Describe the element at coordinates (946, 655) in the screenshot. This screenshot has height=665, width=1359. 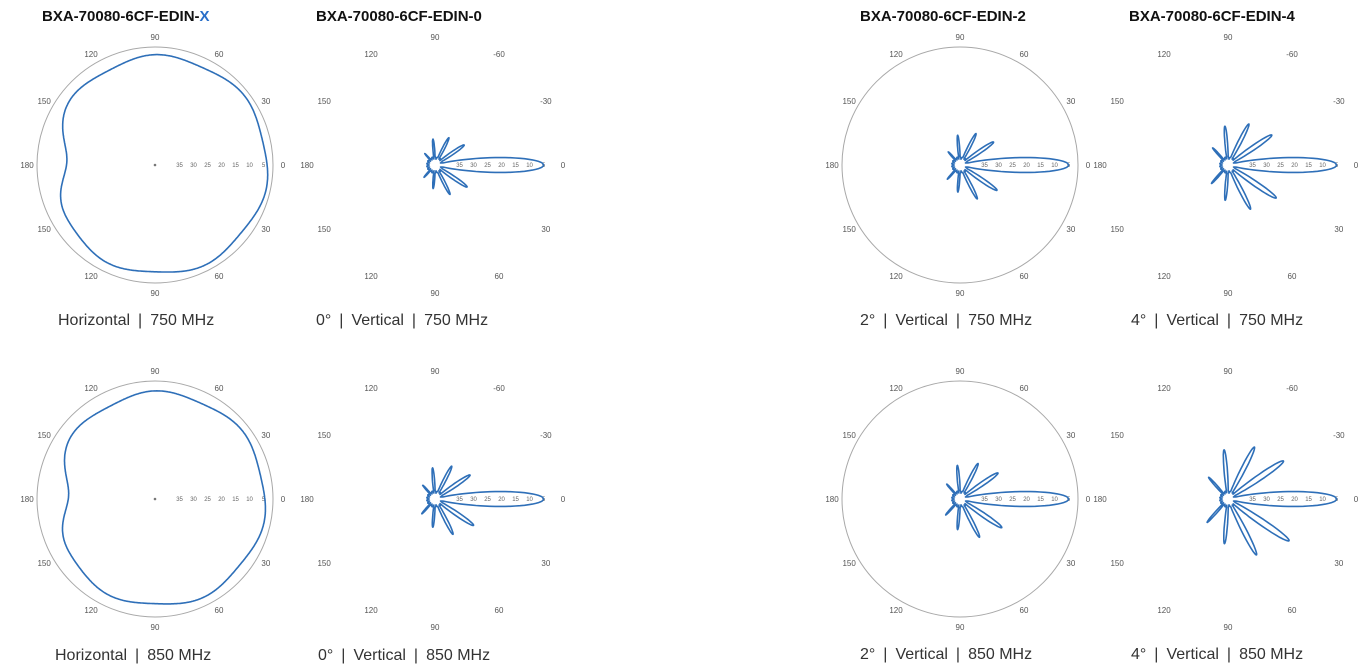
I see `caption-edin-2-850: 2° | Vertical | 850 MHz` at that location.